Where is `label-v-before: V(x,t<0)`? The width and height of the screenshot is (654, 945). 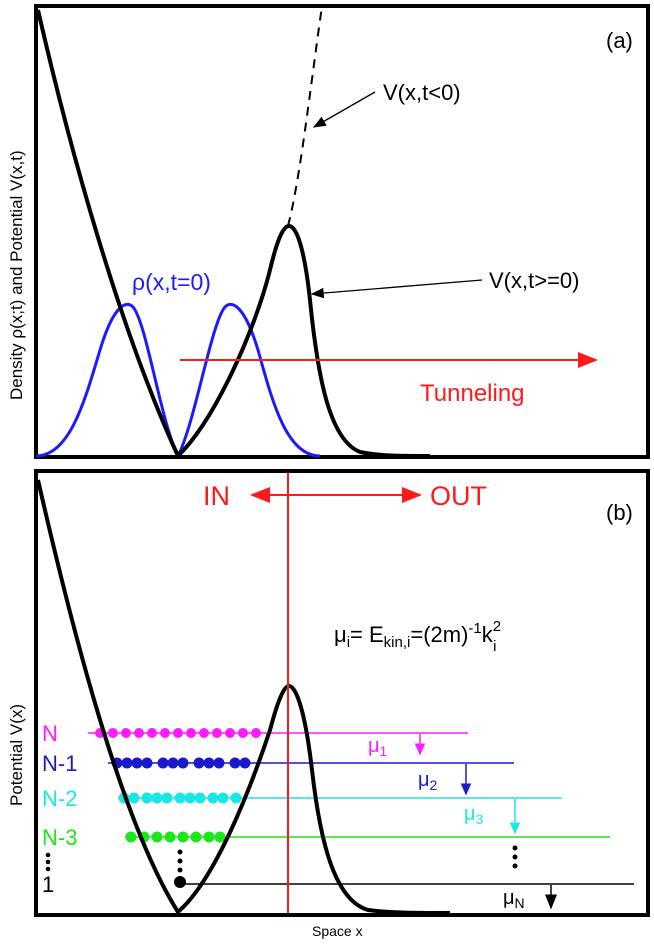 label-v-before: V(x,t<0) is located at coordinates (422, 92).